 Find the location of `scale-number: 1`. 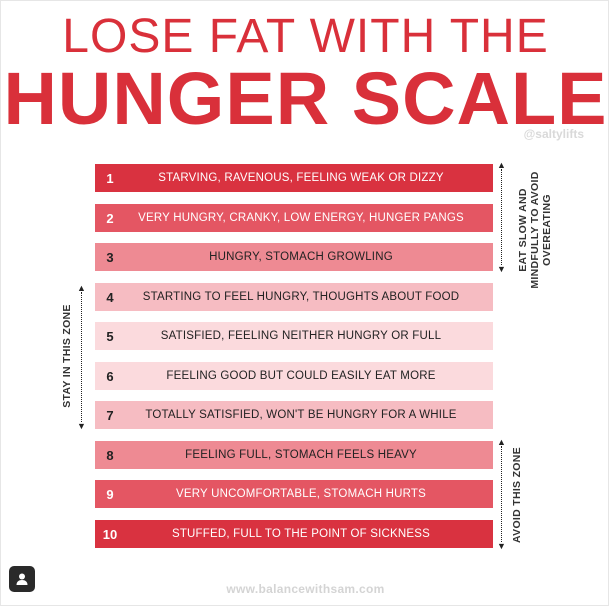

scale-number: 1 is located at coordinates (110, 178).